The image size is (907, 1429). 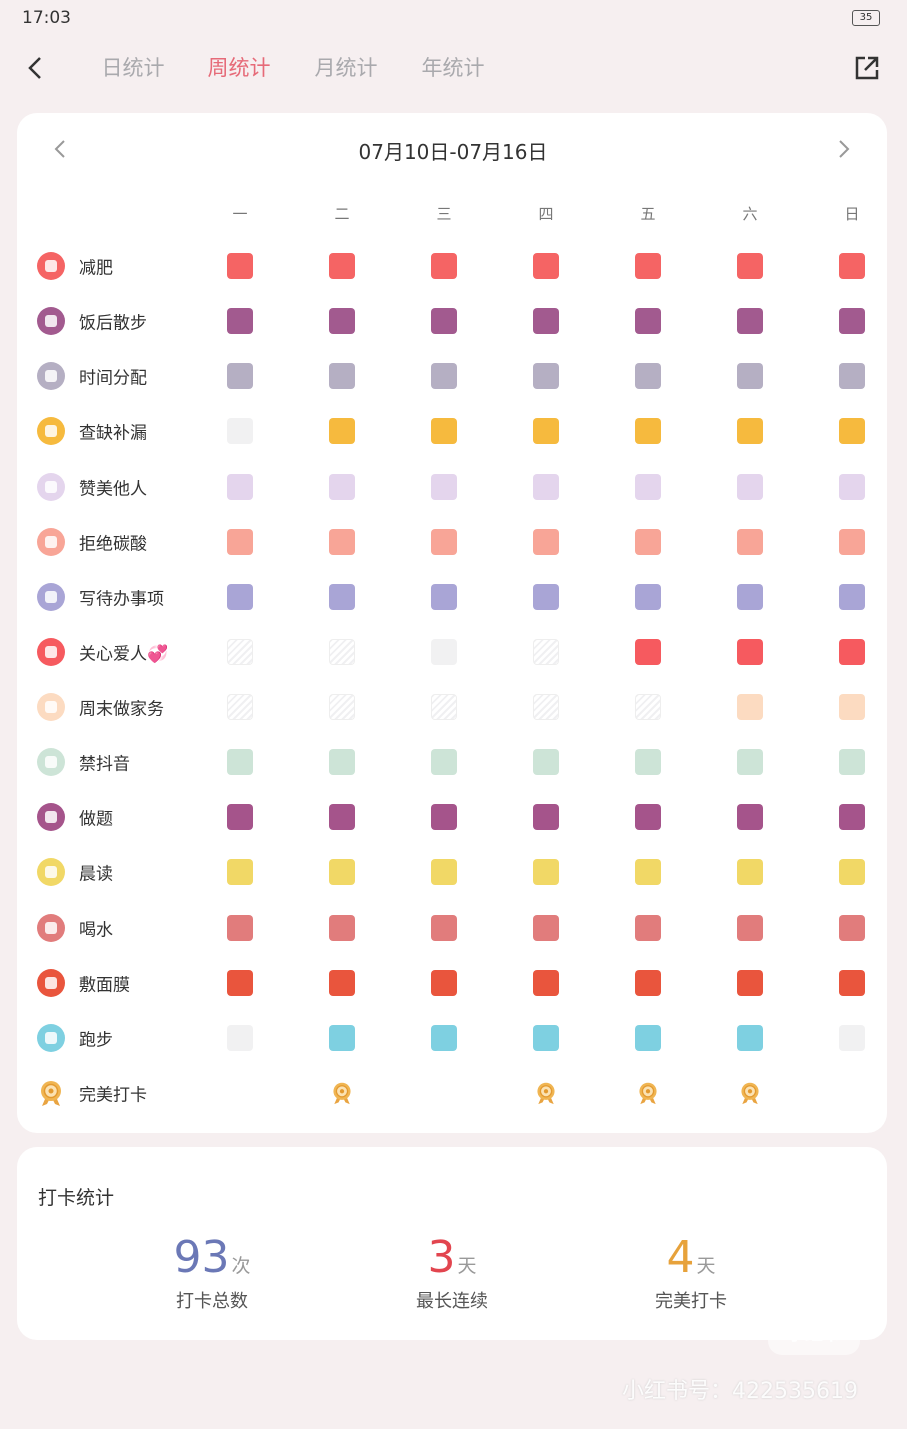 What do you see at coordinates (121, 599) in the screenshot?
I see `habit-name: 写待办事项` at bounding box center [121, 599].